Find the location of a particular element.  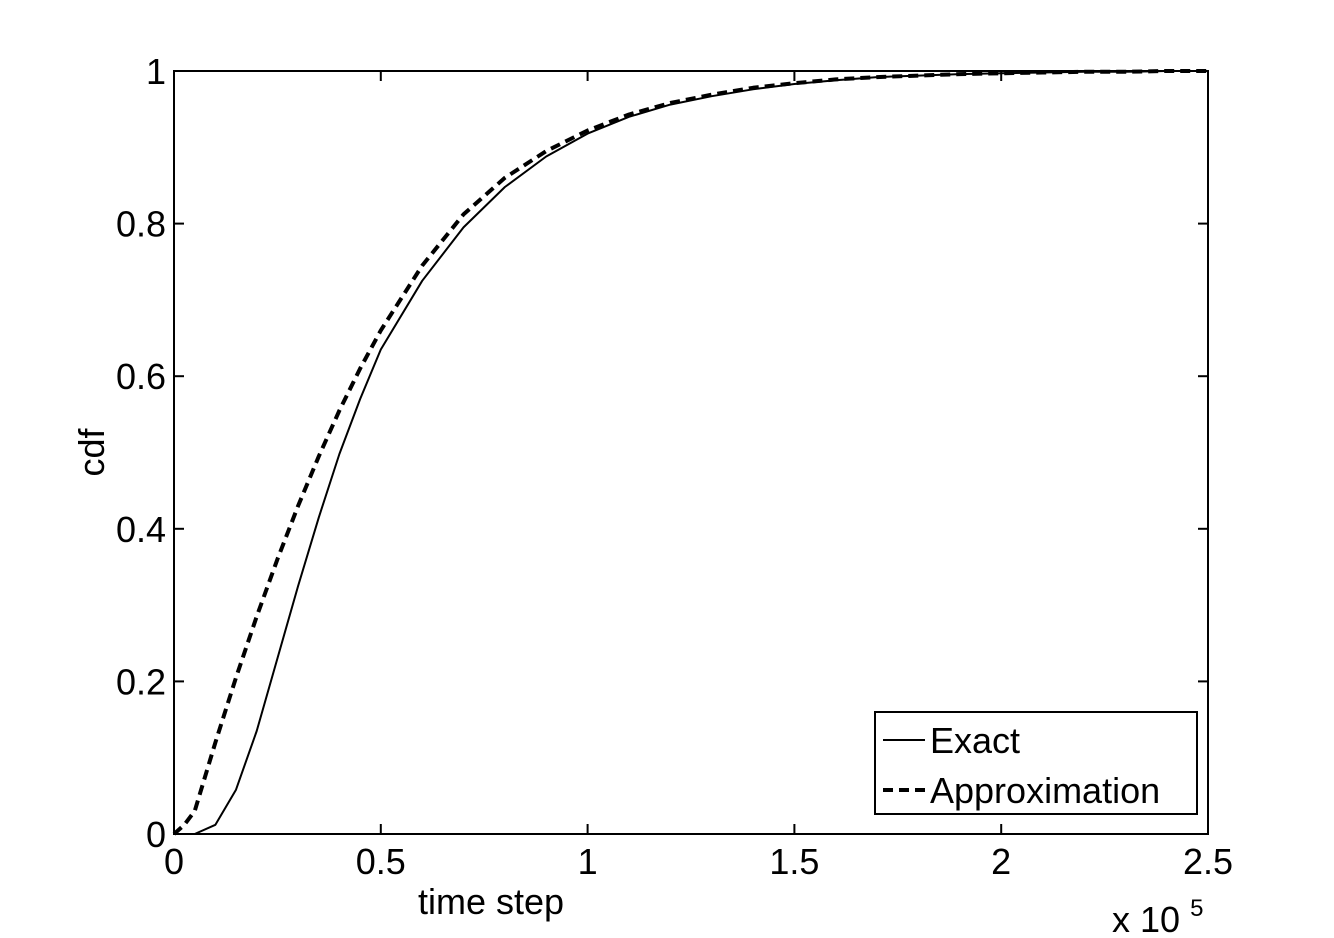

legend-label-approximation: Approximation is located at coordinates (1045, 790).